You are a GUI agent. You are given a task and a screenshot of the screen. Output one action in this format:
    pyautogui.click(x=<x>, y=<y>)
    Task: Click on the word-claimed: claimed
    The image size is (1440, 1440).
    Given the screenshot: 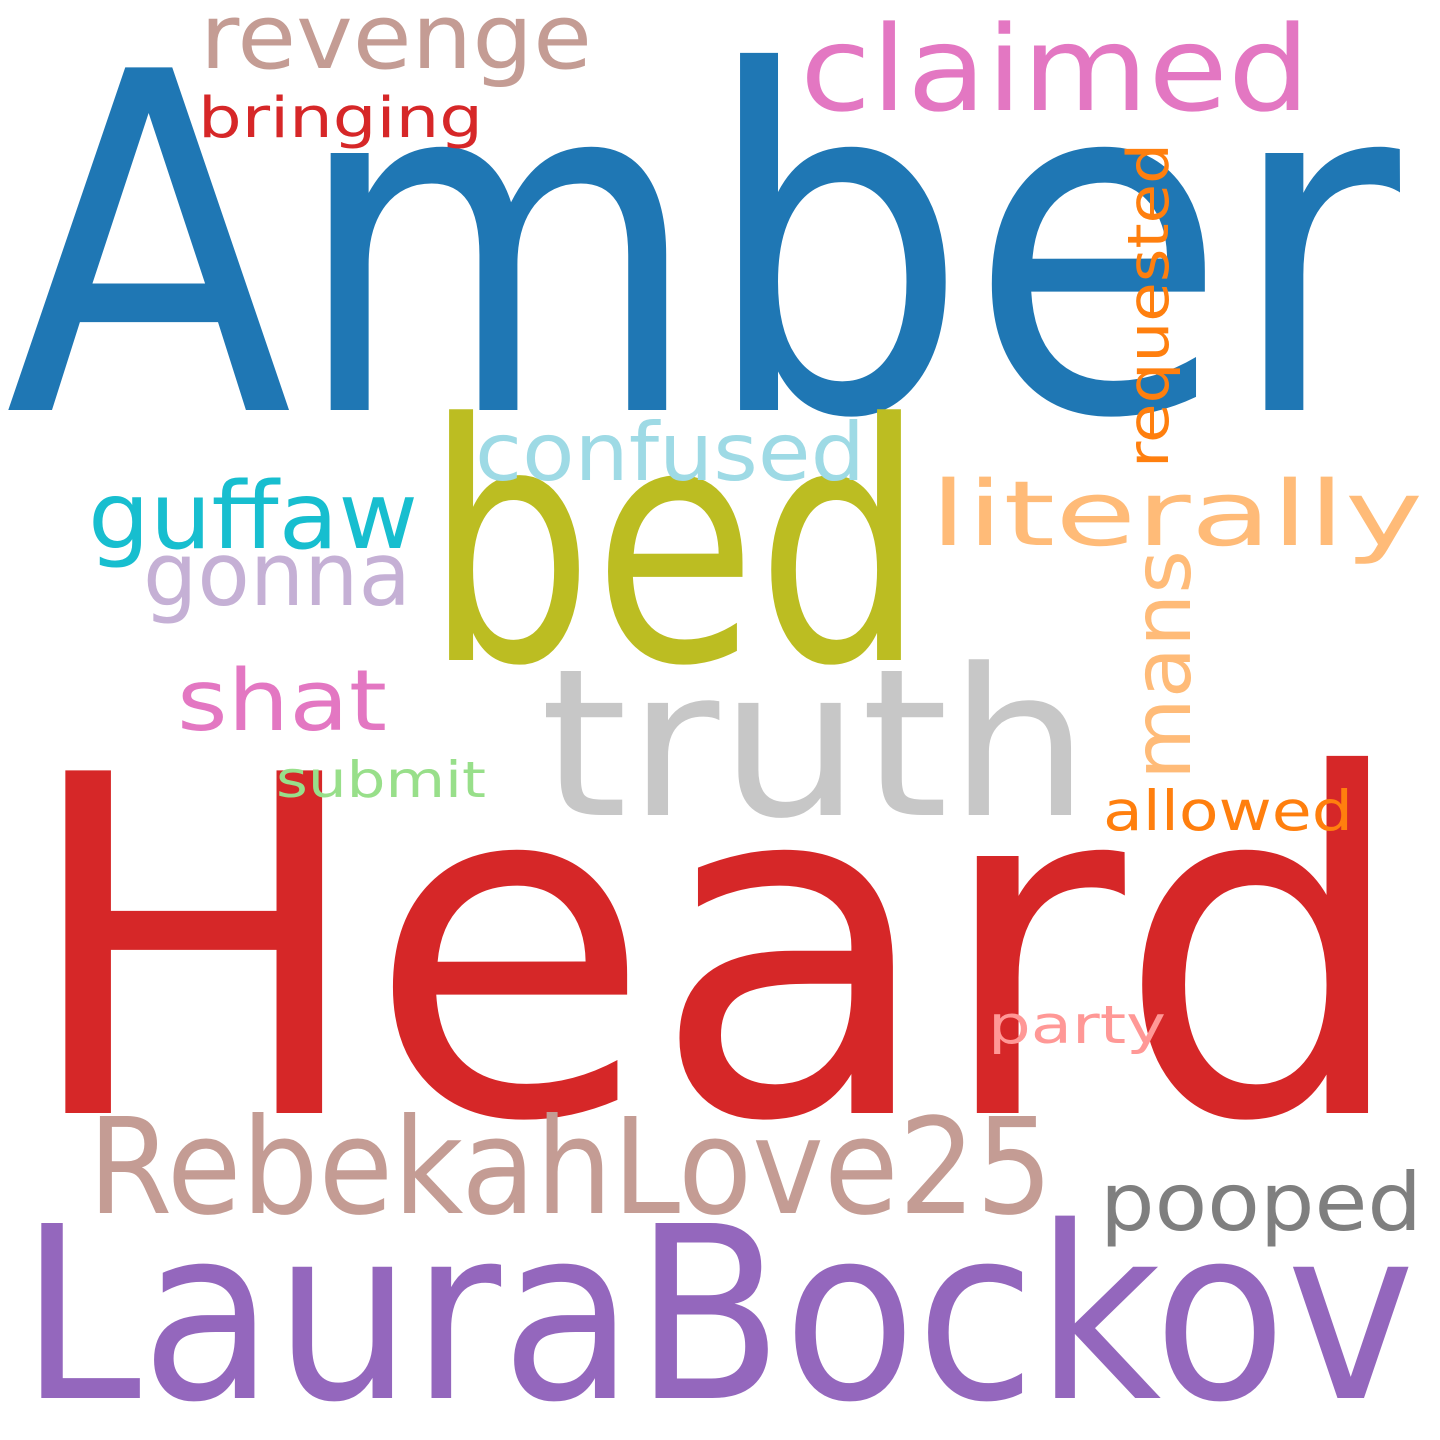 What is the action you would take?
    pyautogui.click(x=1055, y=69)
    